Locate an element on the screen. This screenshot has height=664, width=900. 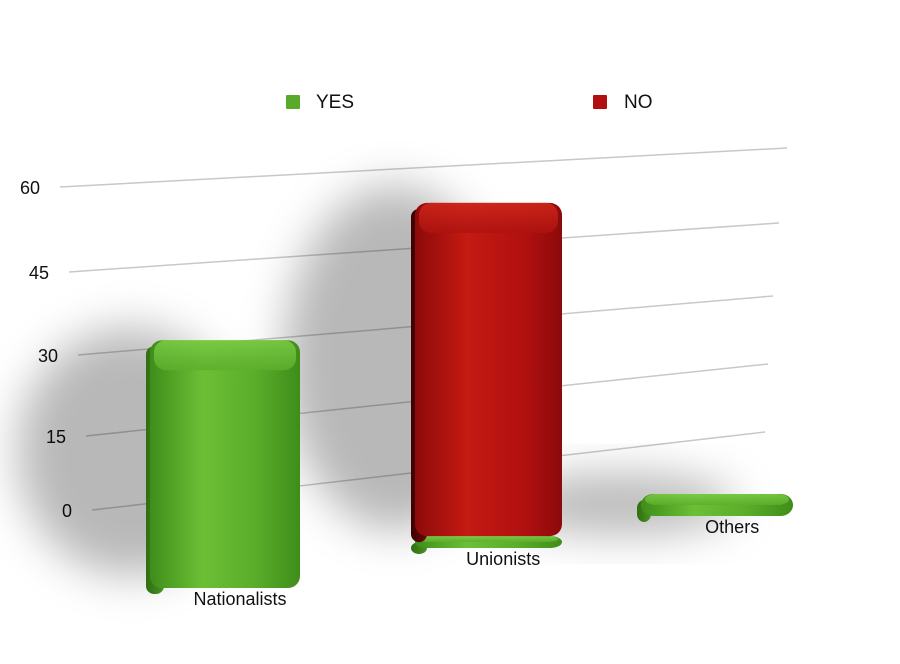
legend-item-yes: YES is located at coordinates (320, 102).